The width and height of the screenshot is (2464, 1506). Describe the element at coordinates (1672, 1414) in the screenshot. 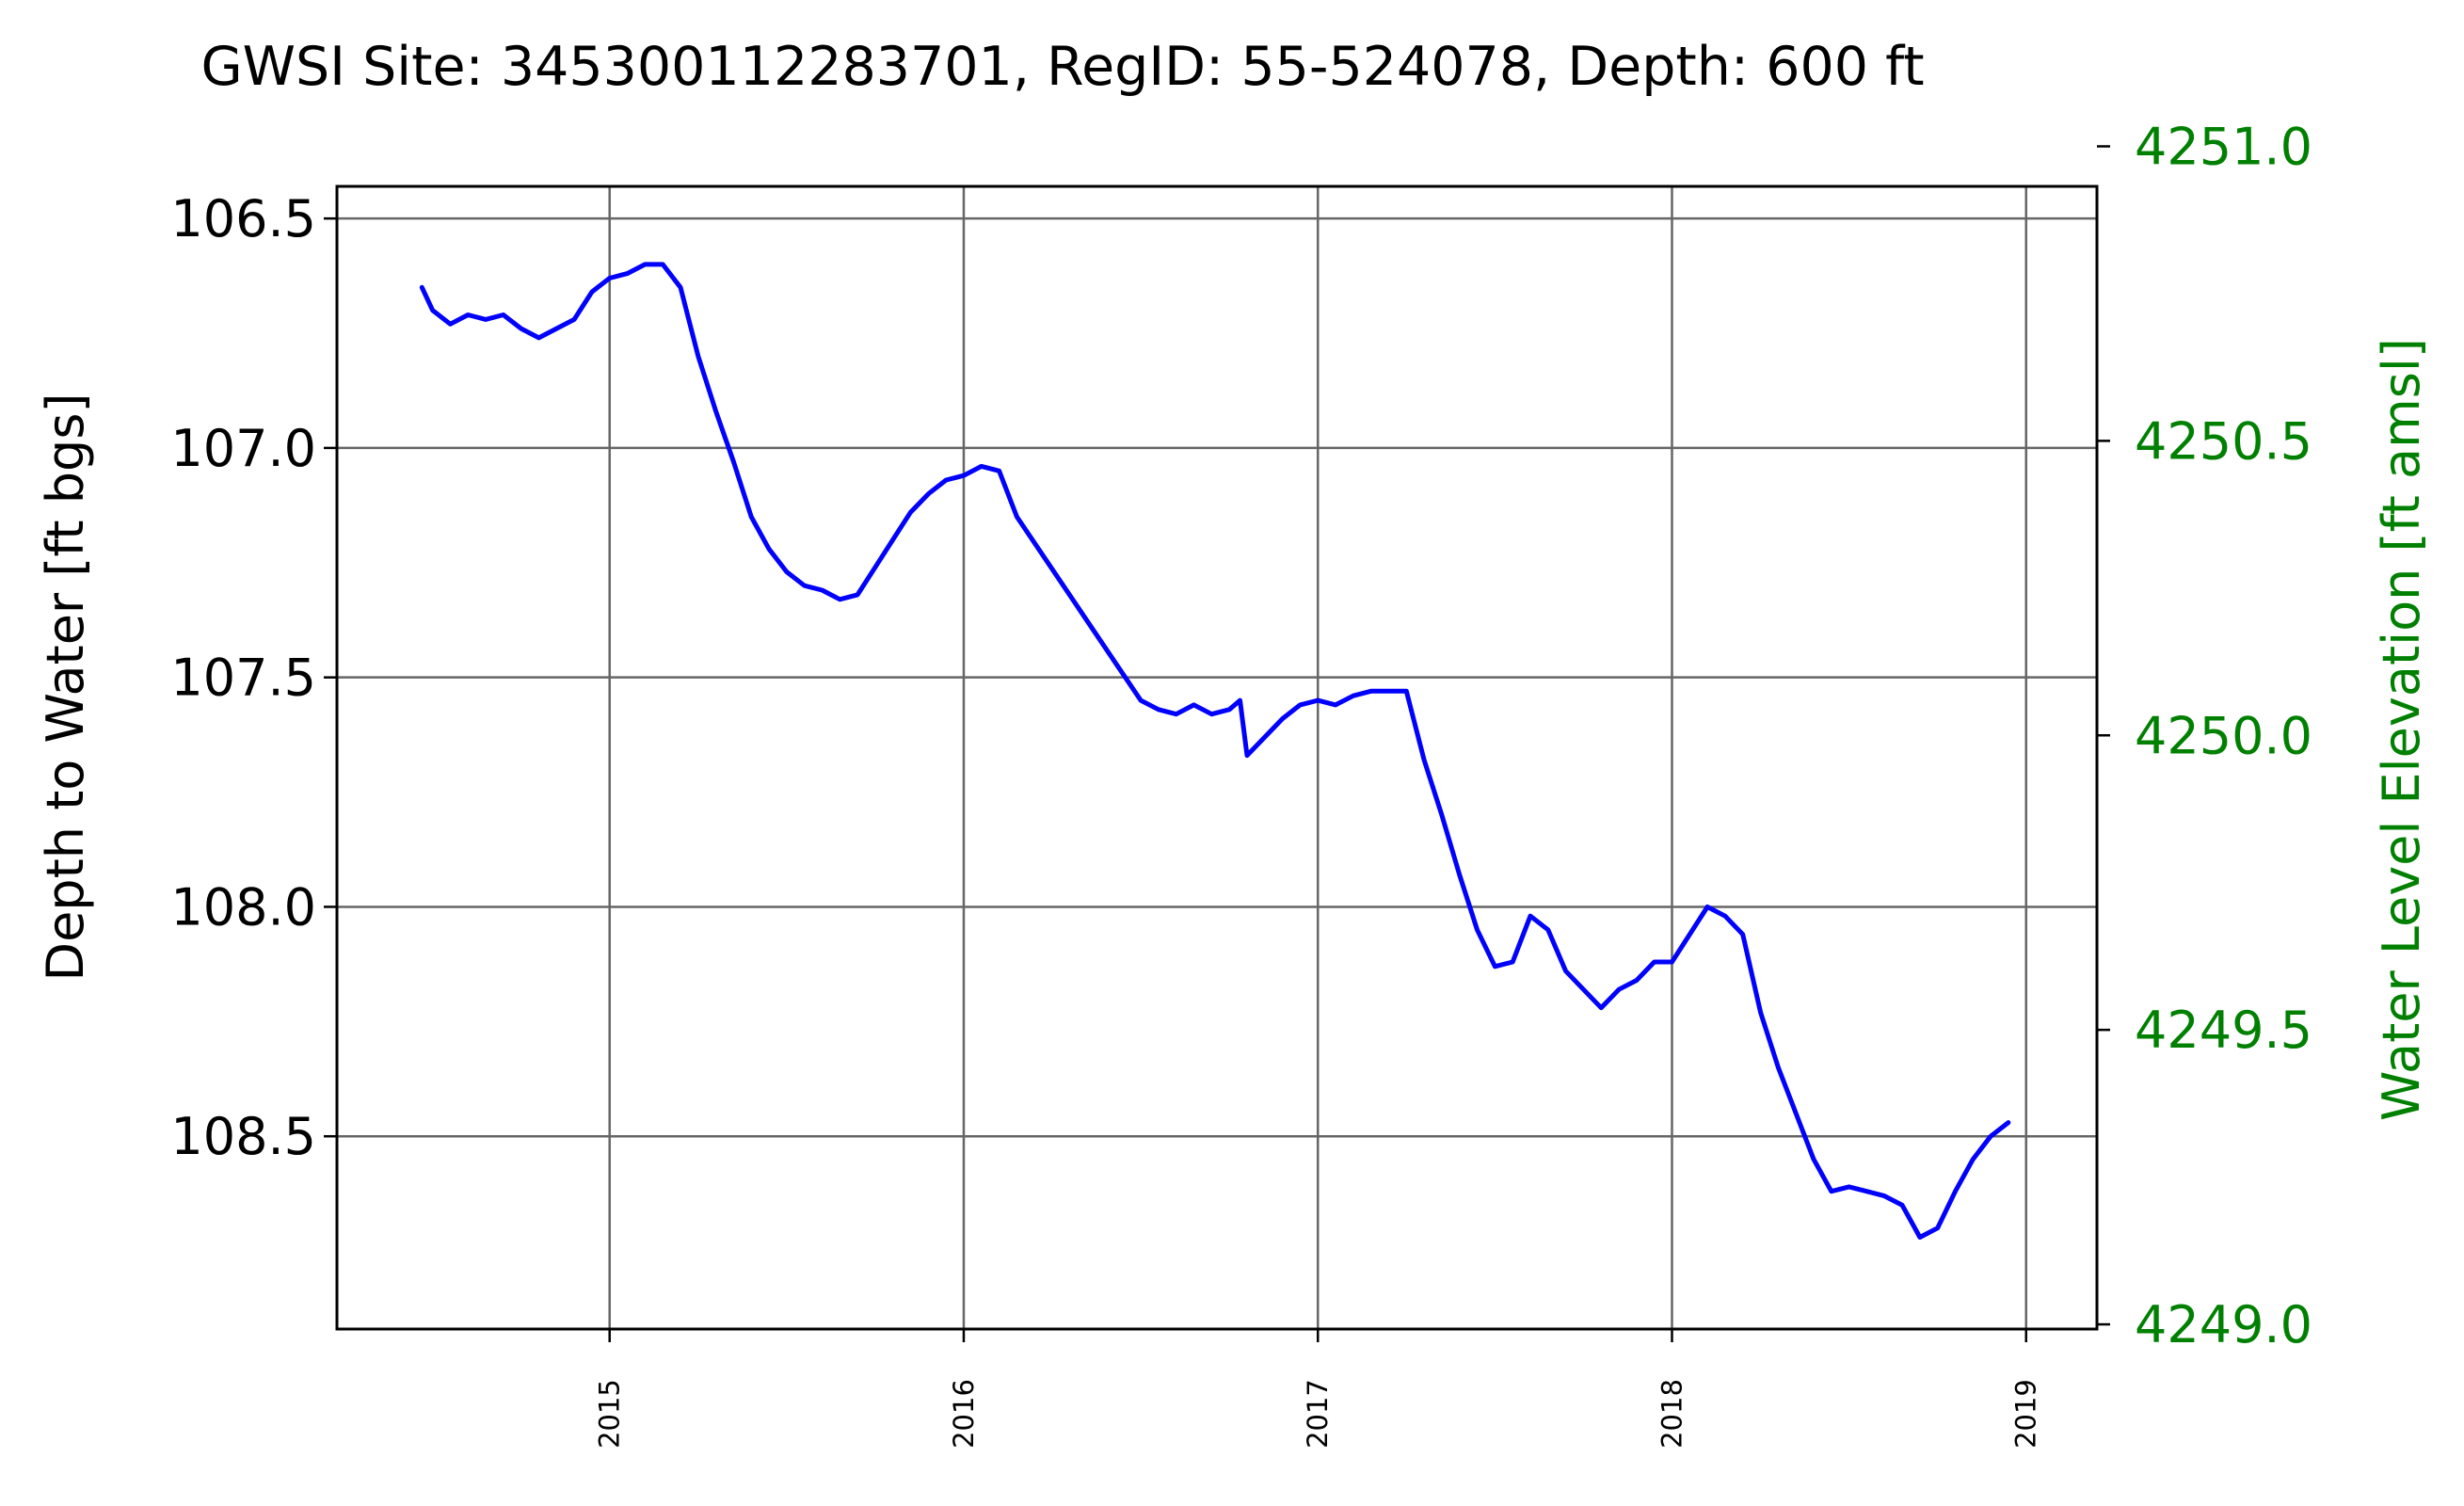

I see `x-tick-label: 2018` at that location.